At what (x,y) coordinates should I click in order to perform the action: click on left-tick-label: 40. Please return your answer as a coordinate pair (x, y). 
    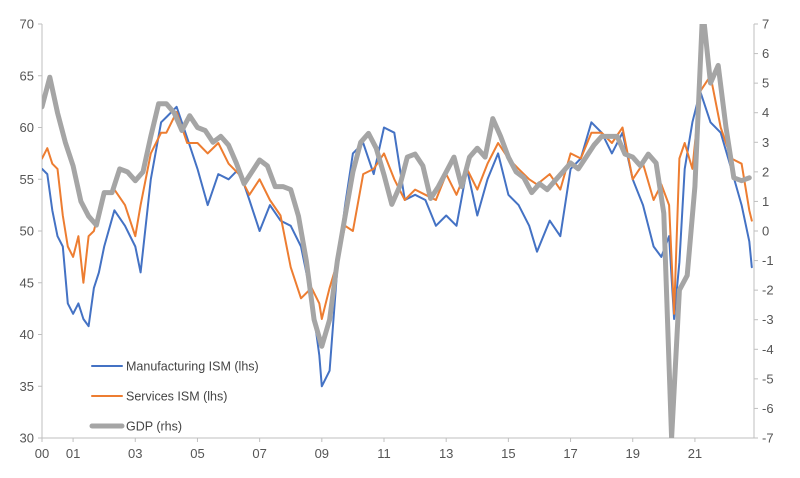
    Looking at the image, I should click on (27, 334).